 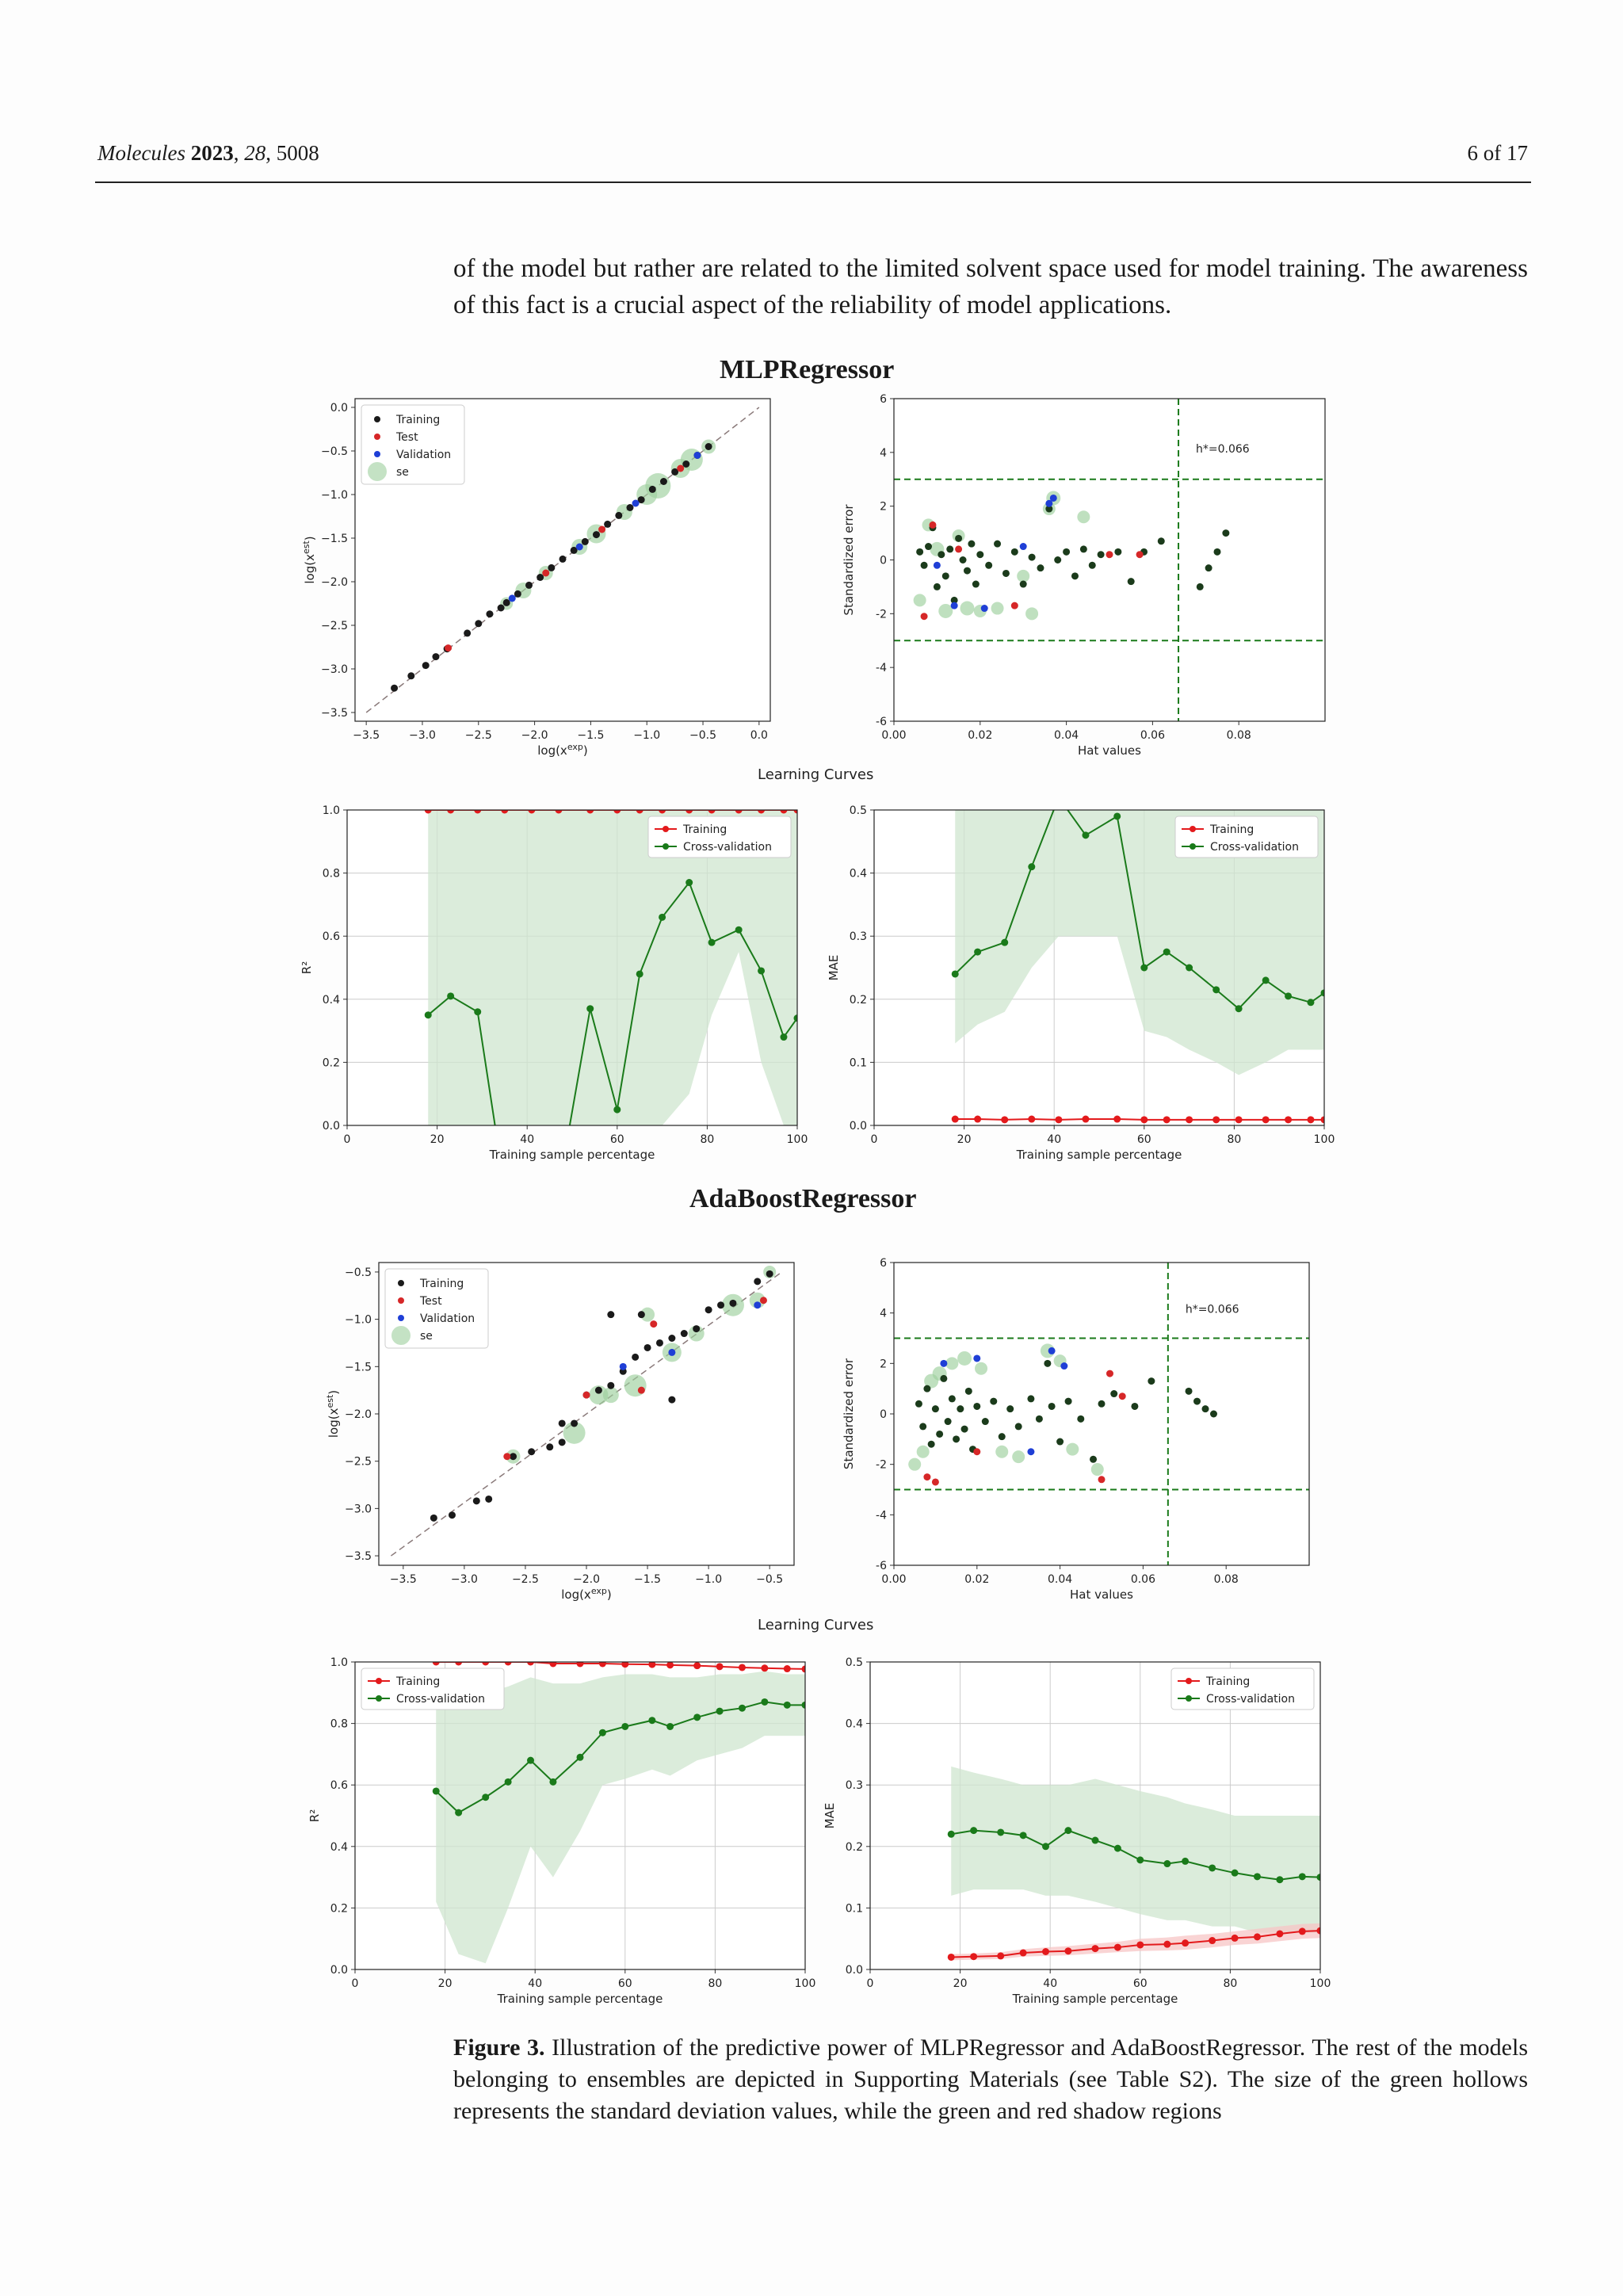 I want to click on plot-area, so click(x=1101, y=1414).